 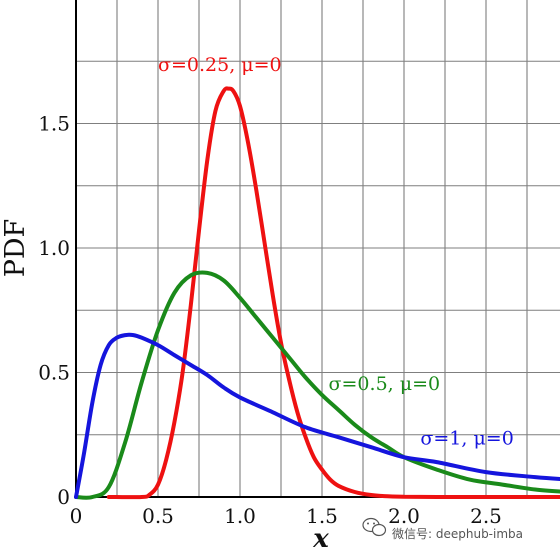 What do you see at coordinates (220, 65) in the screenshot?
I see `series-annotation-0: σ=0.25, μ=0` at bounding box center [220, 65].